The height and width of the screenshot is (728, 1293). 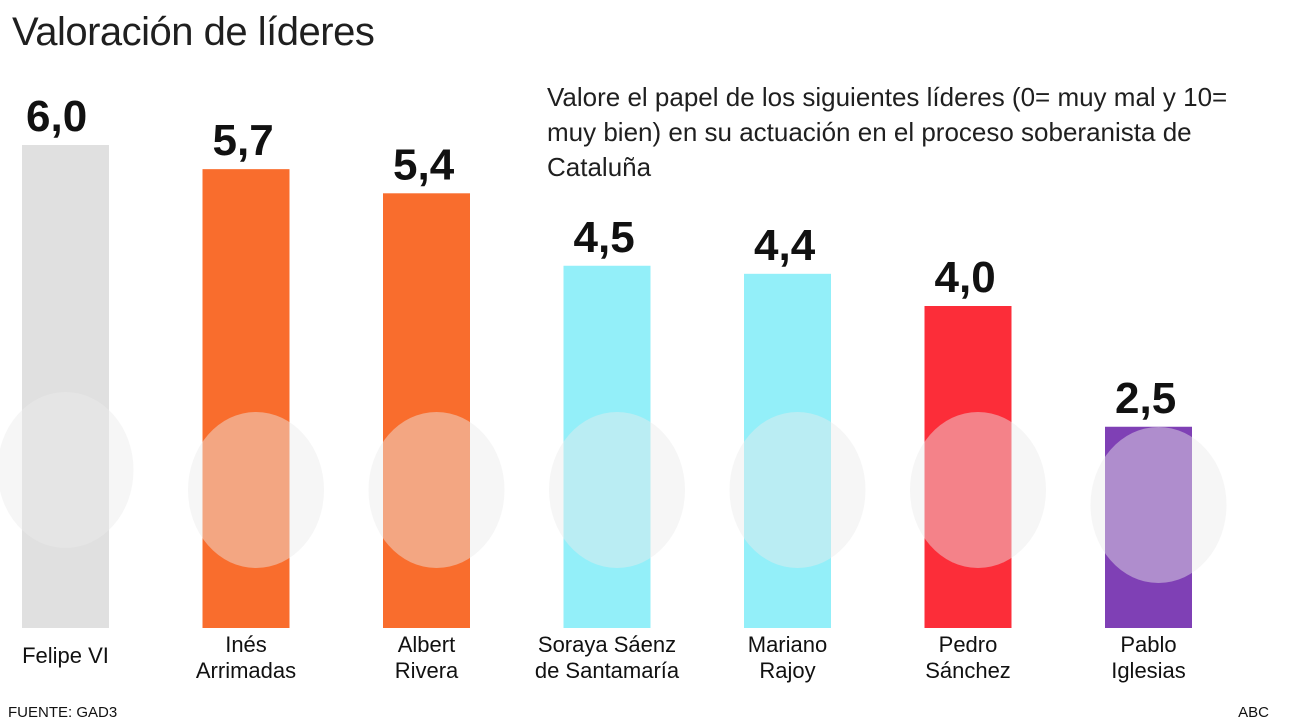 What do you see at coordinates (604, 237) in the screenshot?
I see `value-label: 4,5` at bounding box center [604, 237].